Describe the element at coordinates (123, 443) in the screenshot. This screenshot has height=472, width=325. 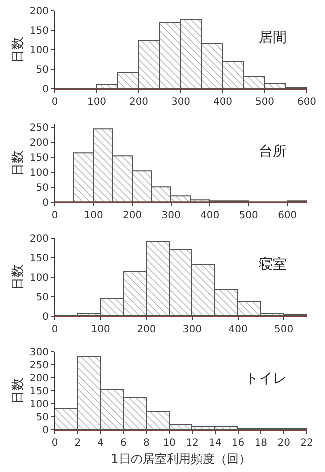
I see `x-tick-label: 6` at that location.